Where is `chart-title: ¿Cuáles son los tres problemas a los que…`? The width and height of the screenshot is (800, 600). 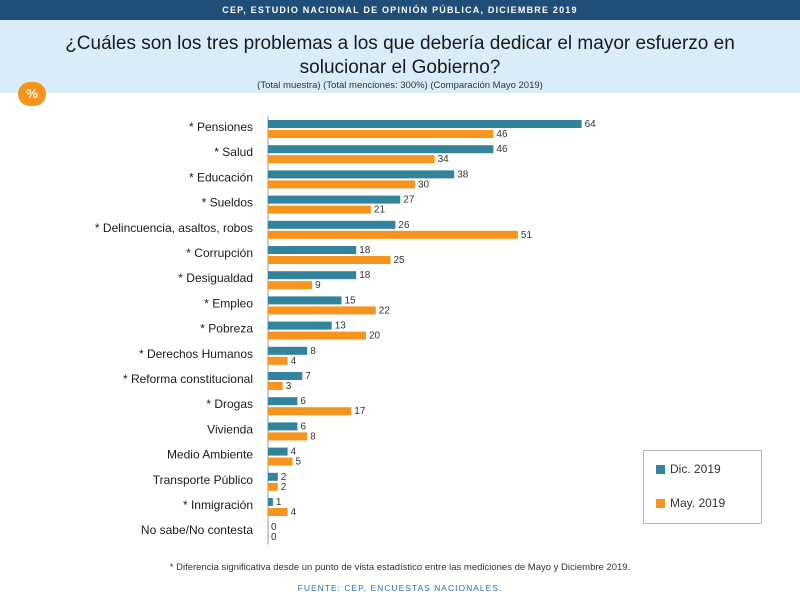 chart-title: ¿Cuáles son los tres problemas a los que… is located at coordinates (400, 55).